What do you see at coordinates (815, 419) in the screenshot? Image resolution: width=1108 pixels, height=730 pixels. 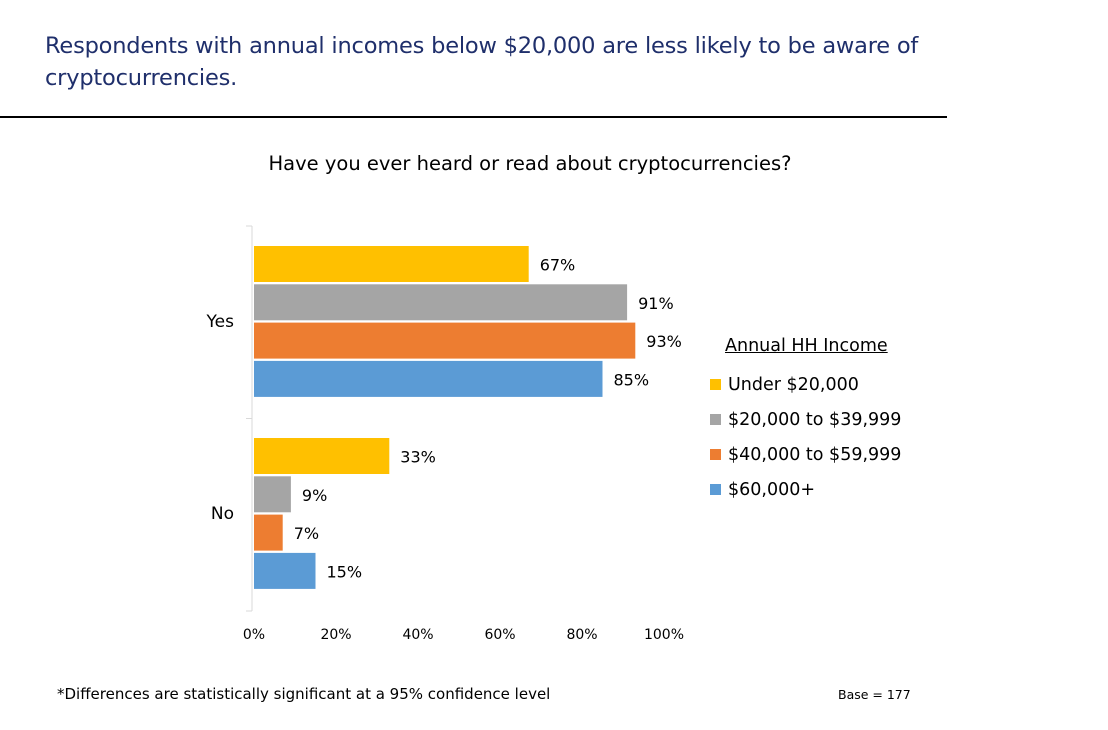 I see `legend-label: $20,000 to $39,999` at bounding box center [815, 419].